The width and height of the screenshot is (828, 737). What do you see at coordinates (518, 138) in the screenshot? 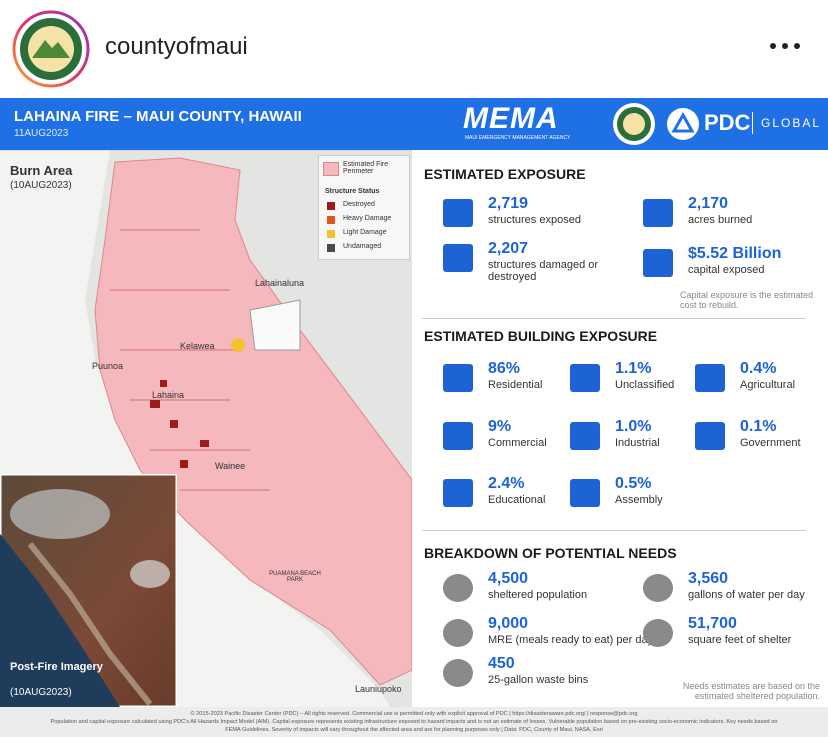
I see `mema-sub: MAUI EMERGENCY MANAGEMENT AGENCY` at bounding box center [518, 138].